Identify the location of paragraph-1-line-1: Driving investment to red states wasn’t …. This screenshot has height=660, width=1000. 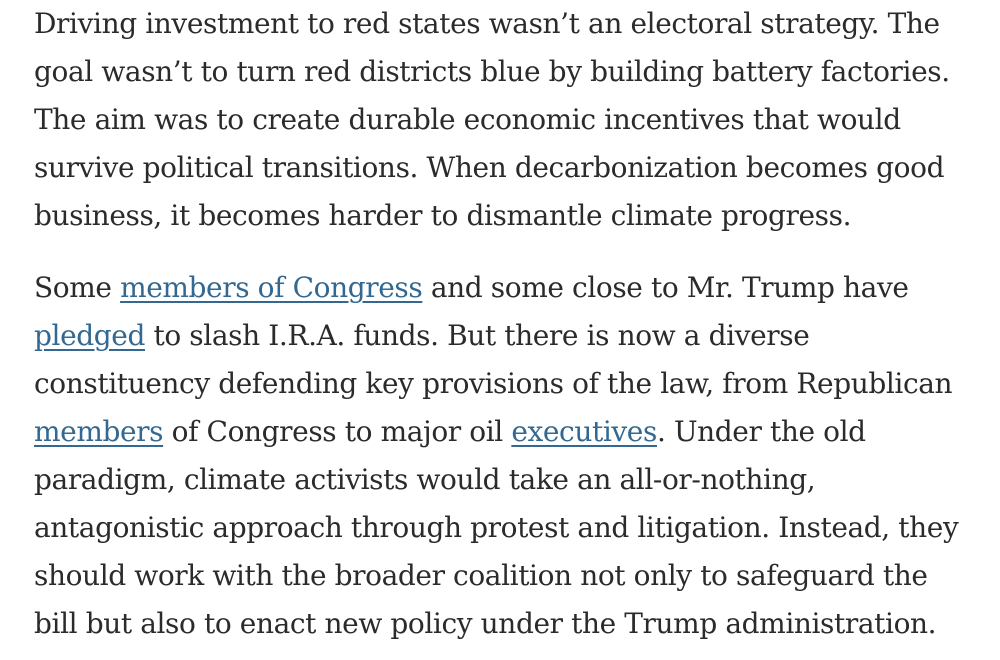
(487, 23).